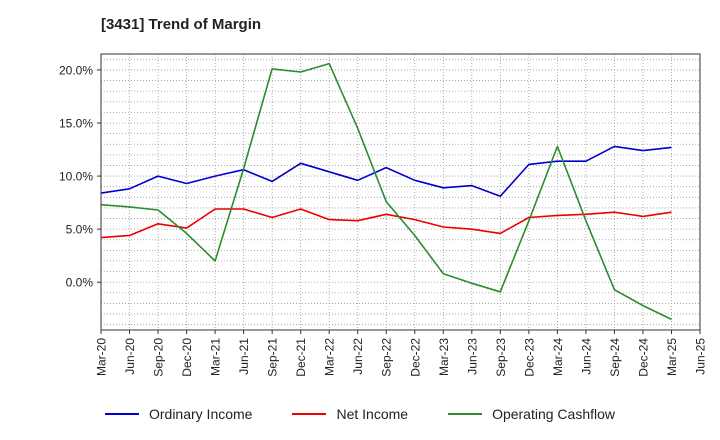  I want to click on x-tick-label: Sep-22, so click(387, 357).